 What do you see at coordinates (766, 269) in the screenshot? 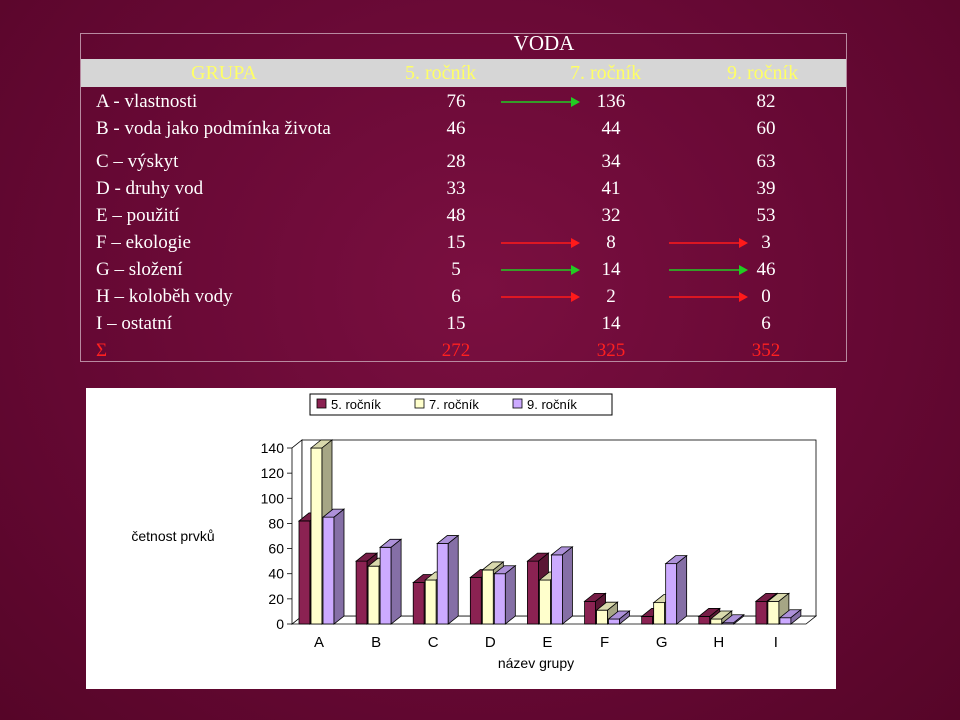
I see `cell-grade-9: 46` at bounding box center [766, 269].